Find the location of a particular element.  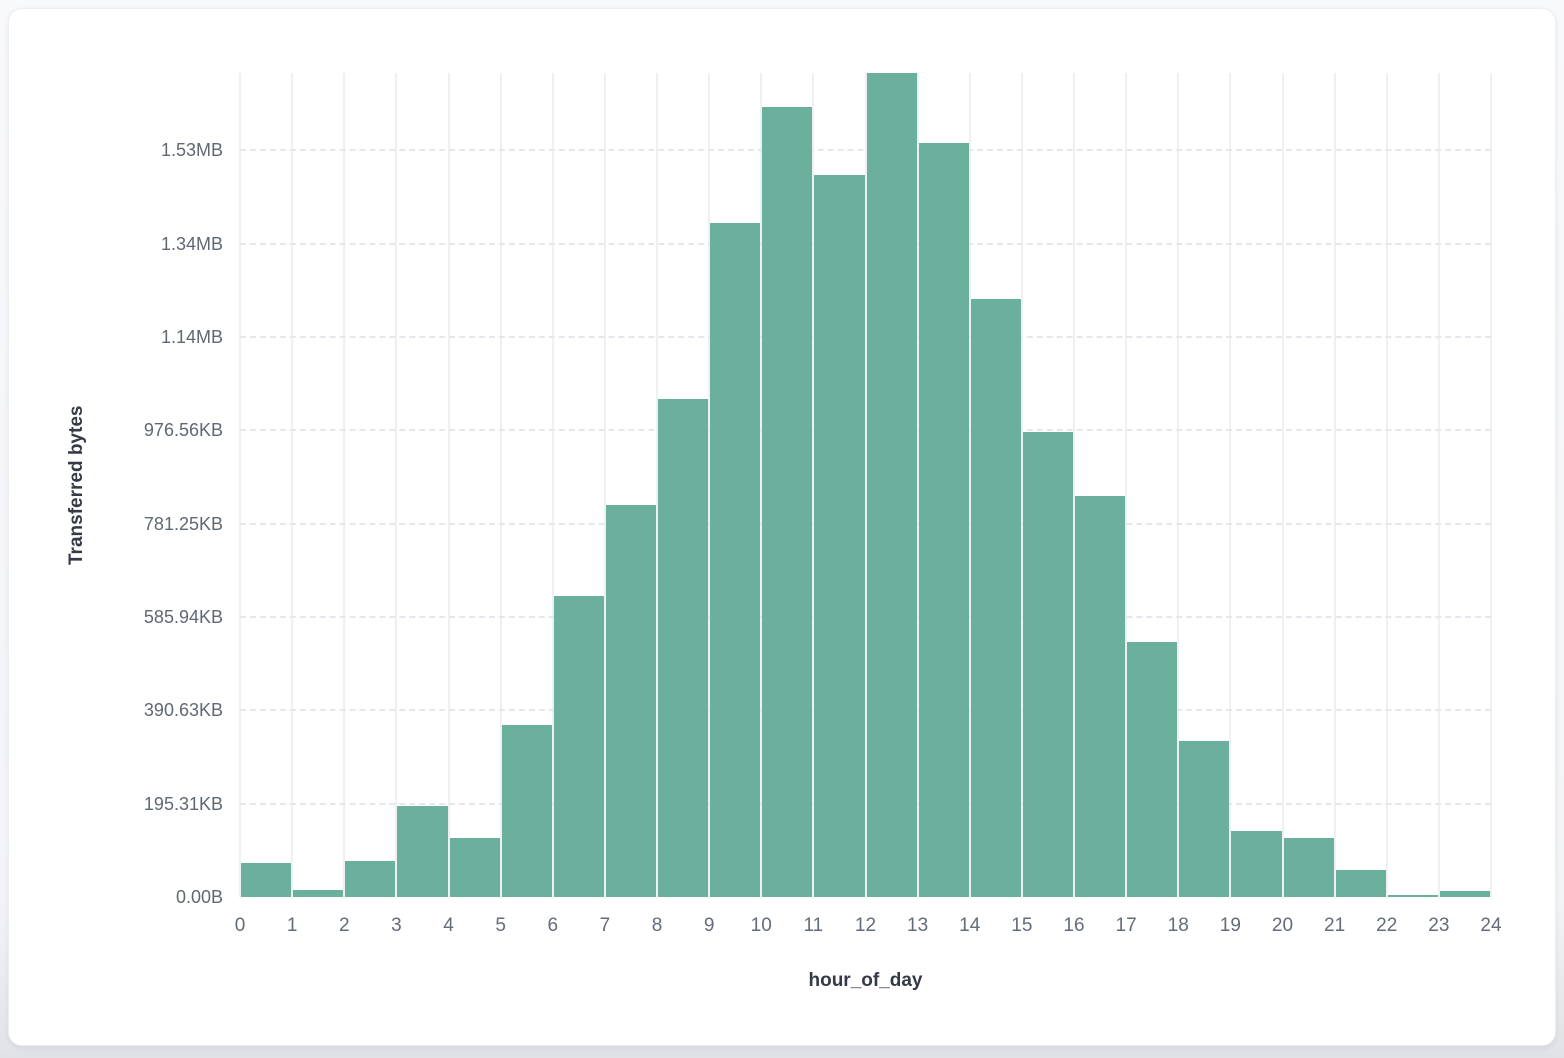

y-tick-label: 1.53MB is located at coordinates (191, 150).